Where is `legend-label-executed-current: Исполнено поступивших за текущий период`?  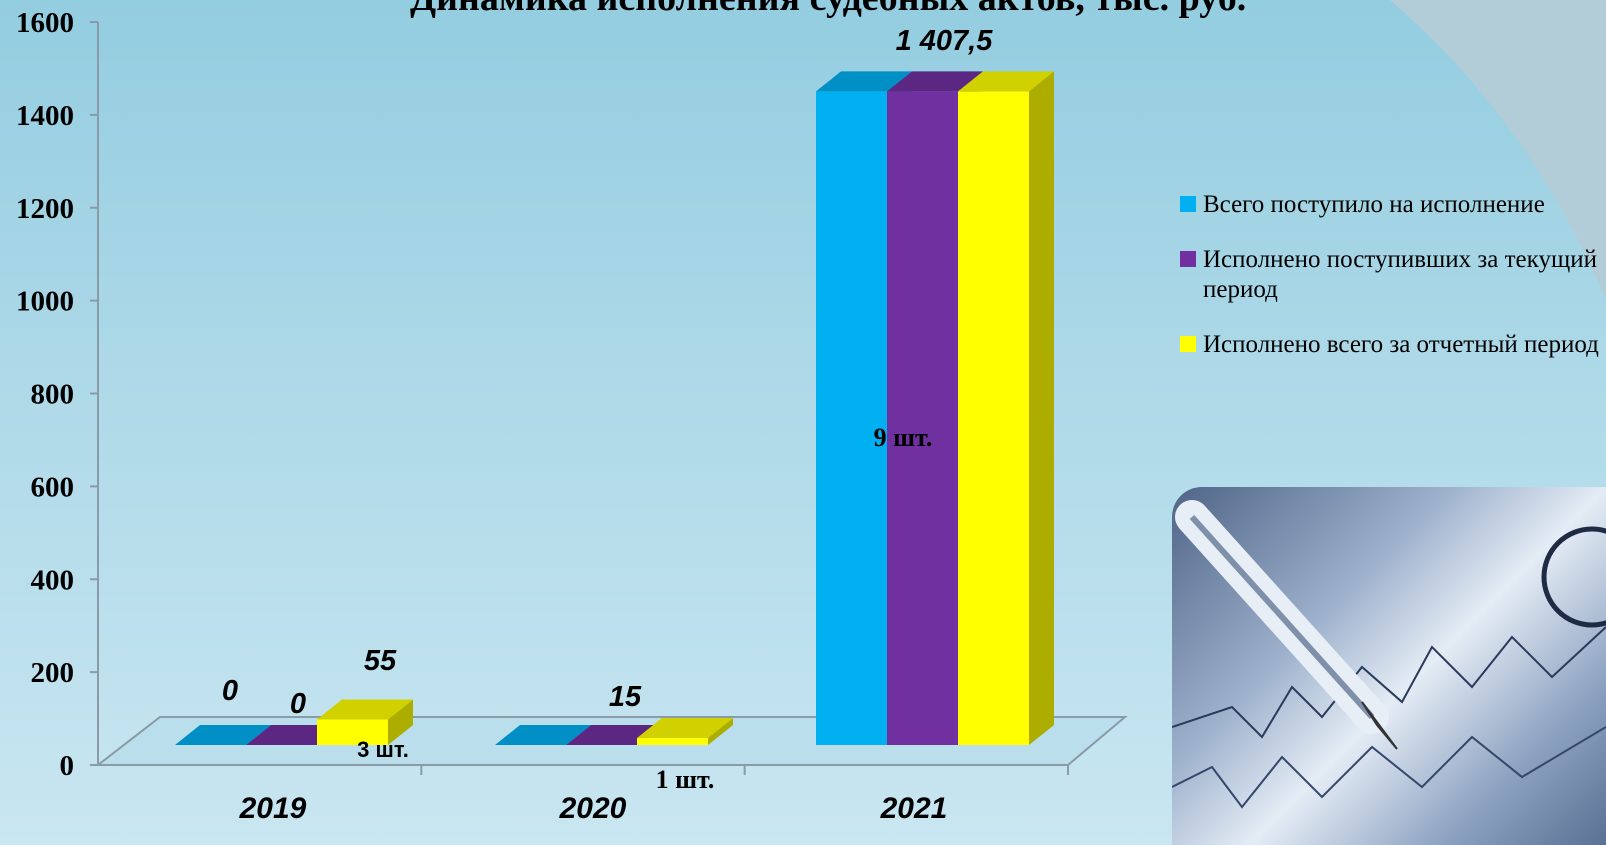
legend-label-executed-current: Исполнено поступивших за текущий период is located at coordinates (1400, 274).